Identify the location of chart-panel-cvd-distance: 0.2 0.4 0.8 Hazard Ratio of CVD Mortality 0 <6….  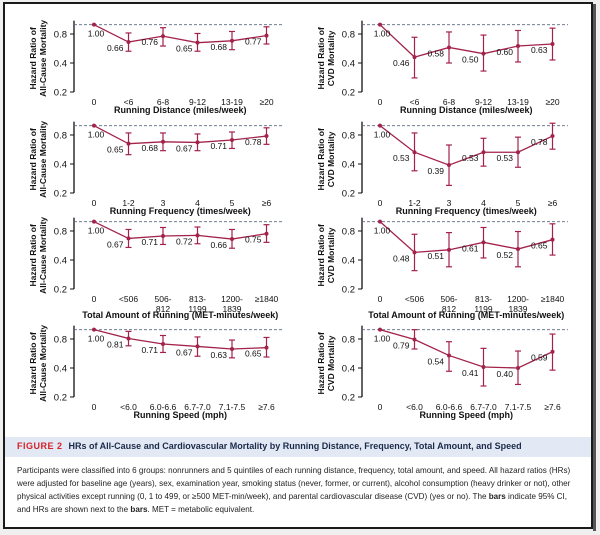
(442, 67).